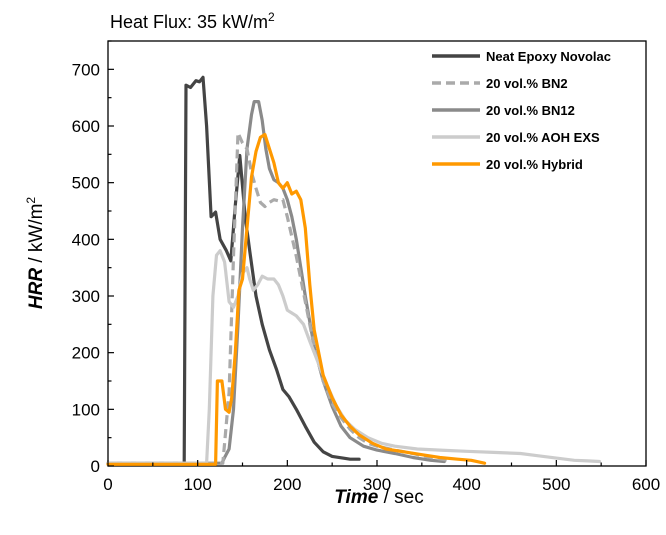  What do you see at coordinates (86, 239) in the screenshot?
I see `y-tick-label: 400` at bounding box center [86, 239].